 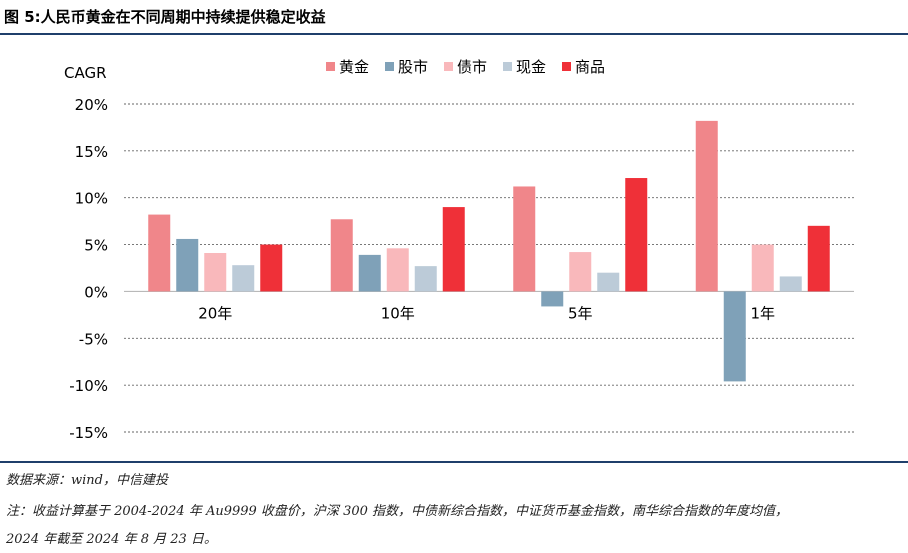 I want to click on y-tick-label: 15%, so click(x=91, y=152).